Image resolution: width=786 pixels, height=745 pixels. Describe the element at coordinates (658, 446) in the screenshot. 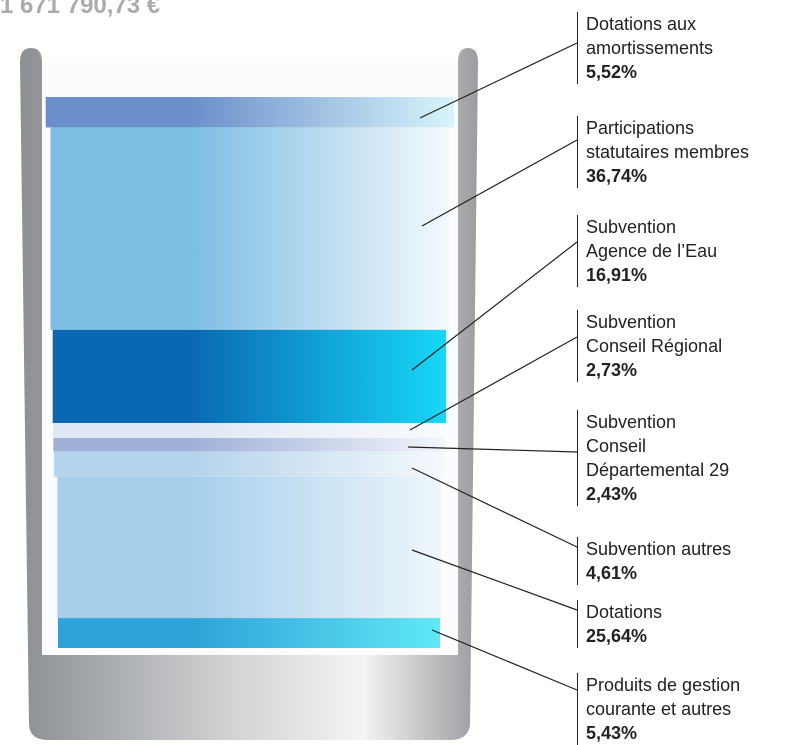

I see `legend-label: Subvention Conseil Départemental 29` at that location.